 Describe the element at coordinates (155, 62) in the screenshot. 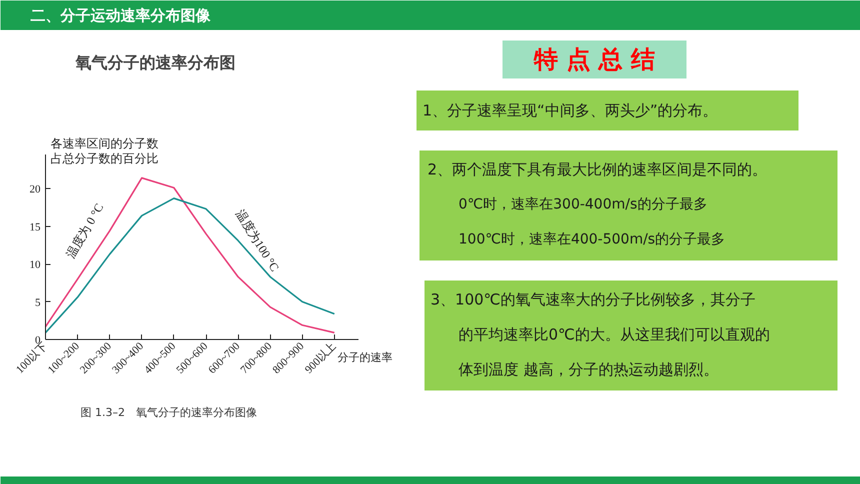

I see `chart-title: 氧气分子的速率分布图` at that location.